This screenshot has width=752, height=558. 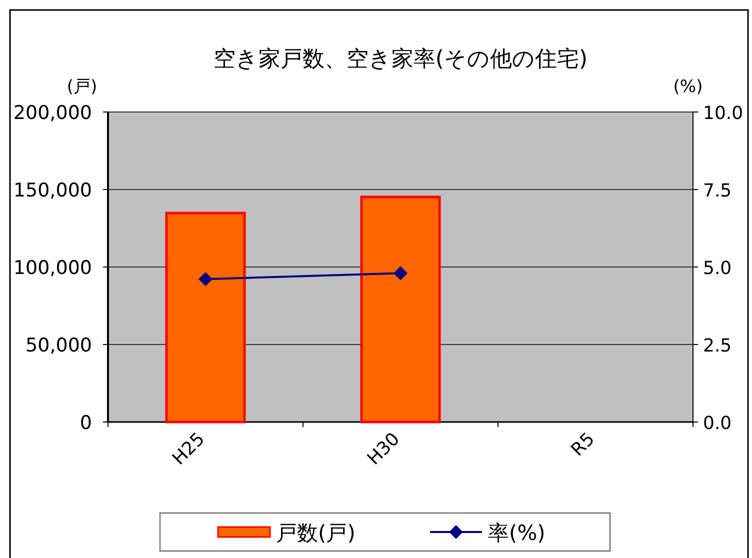 What do you see at coordinates (52, 191) in the screenshot?
I see `y-tick-label: 150,000` at bounding box center [52, 191].